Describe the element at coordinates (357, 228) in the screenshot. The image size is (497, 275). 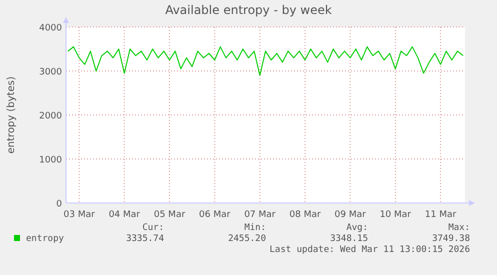
I see `text: Avg:` at that location.